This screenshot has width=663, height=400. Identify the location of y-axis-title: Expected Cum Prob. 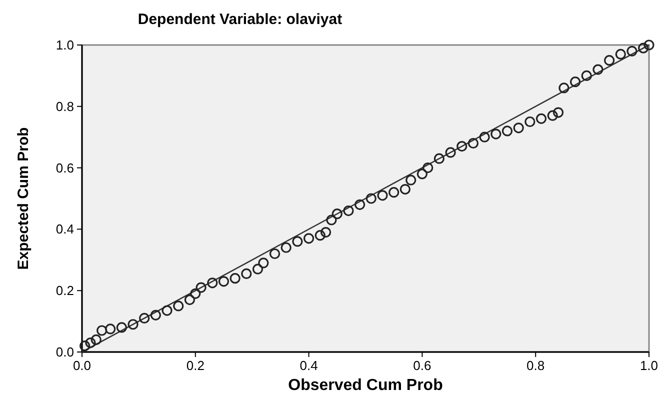
(23, 198).